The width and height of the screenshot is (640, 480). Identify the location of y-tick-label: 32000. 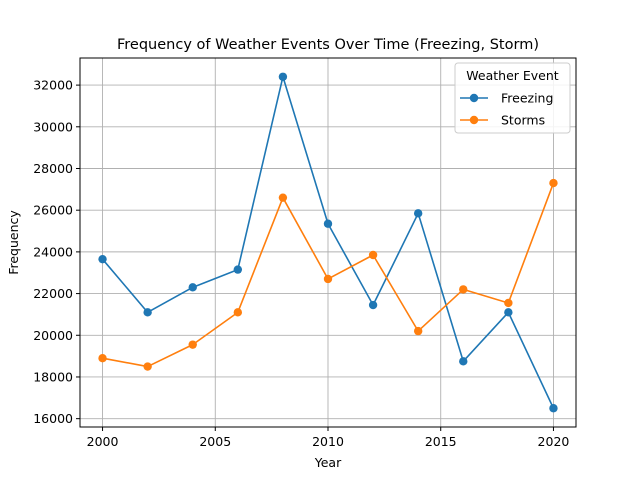
(53, 85).